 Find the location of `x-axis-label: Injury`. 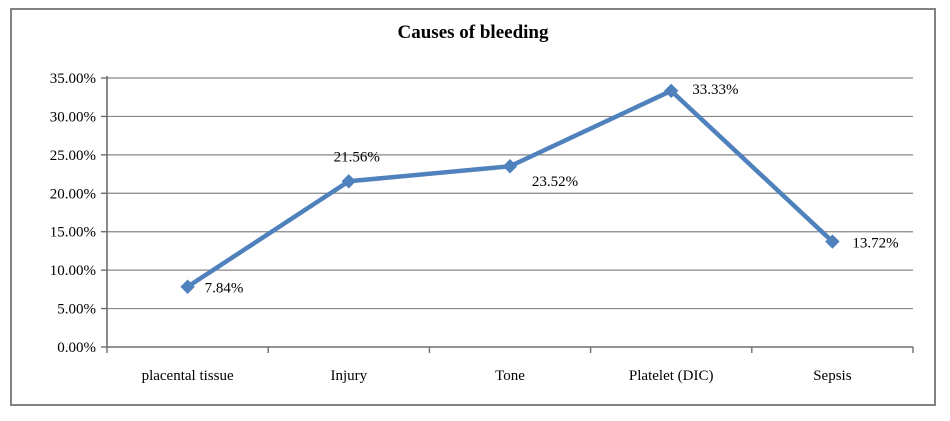

x-axis-label: Injury is located at coordinates (348, 376).